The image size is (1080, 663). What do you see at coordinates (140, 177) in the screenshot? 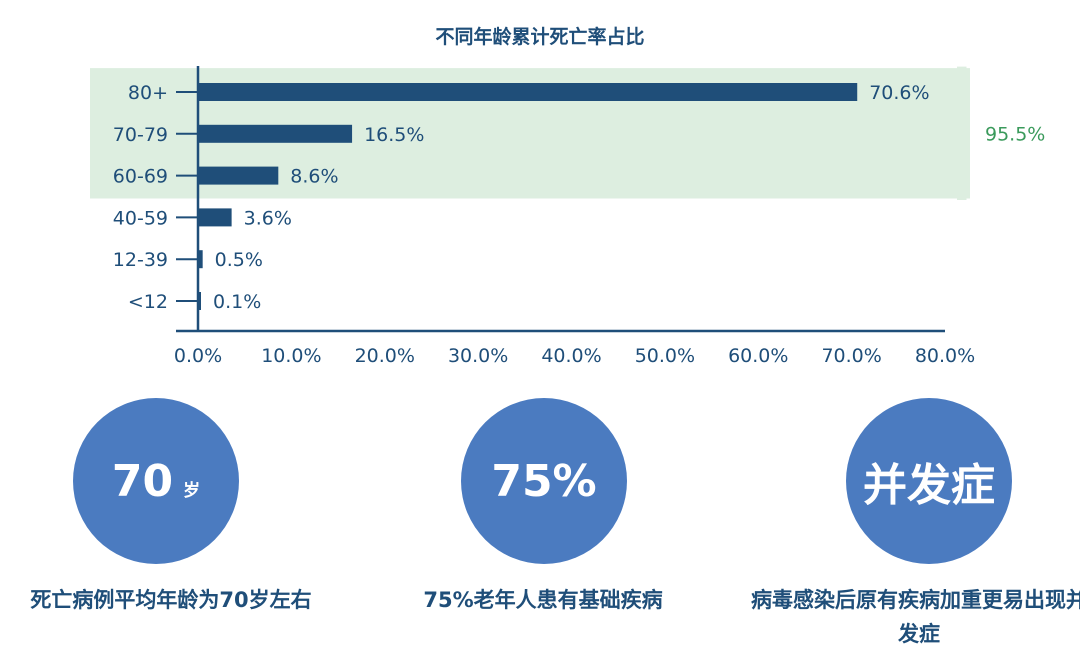
I see `y-tick-label: 60-69` at bounding box center [140, 177].